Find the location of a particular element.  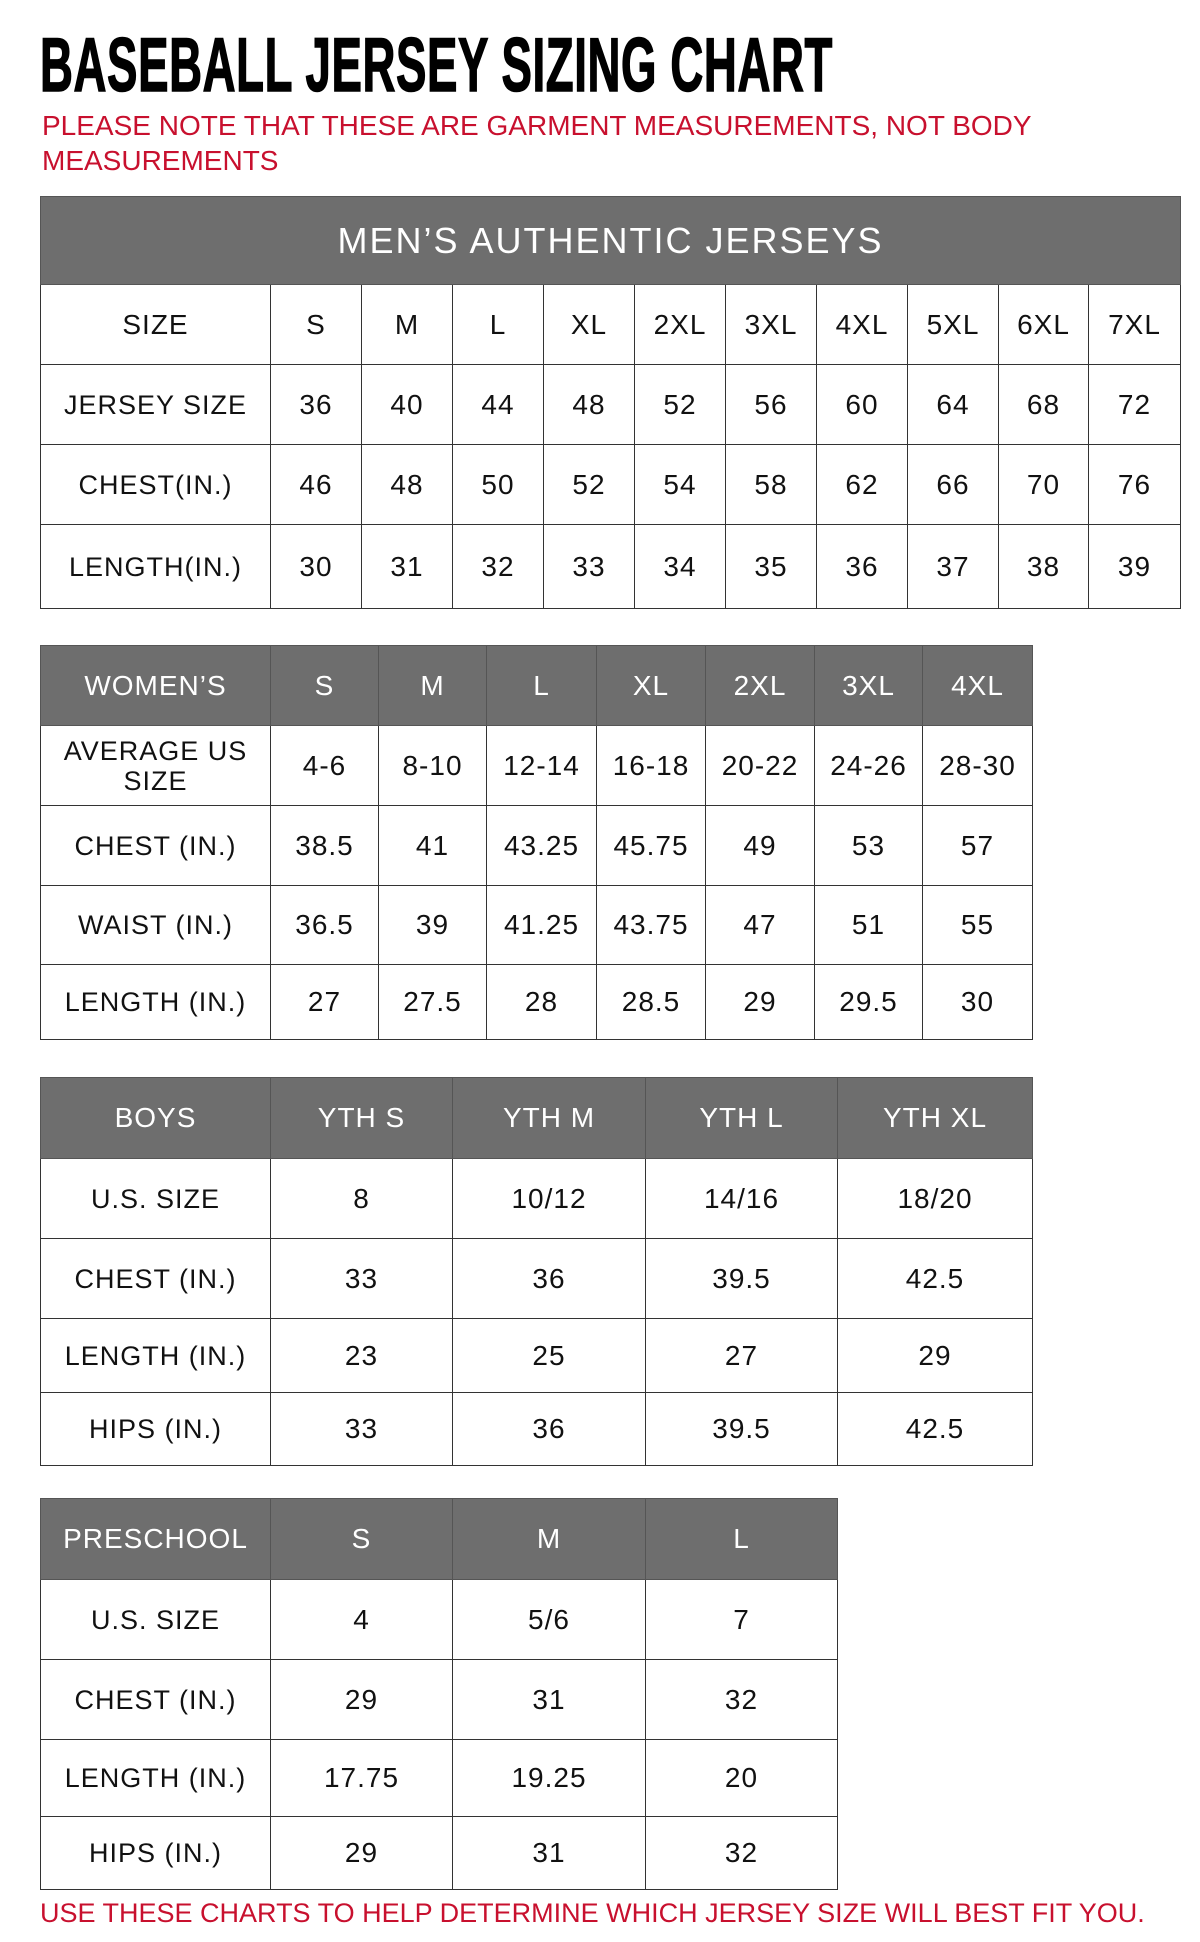

measurement-cell: 24-26 is located at coordinates (868, 765).